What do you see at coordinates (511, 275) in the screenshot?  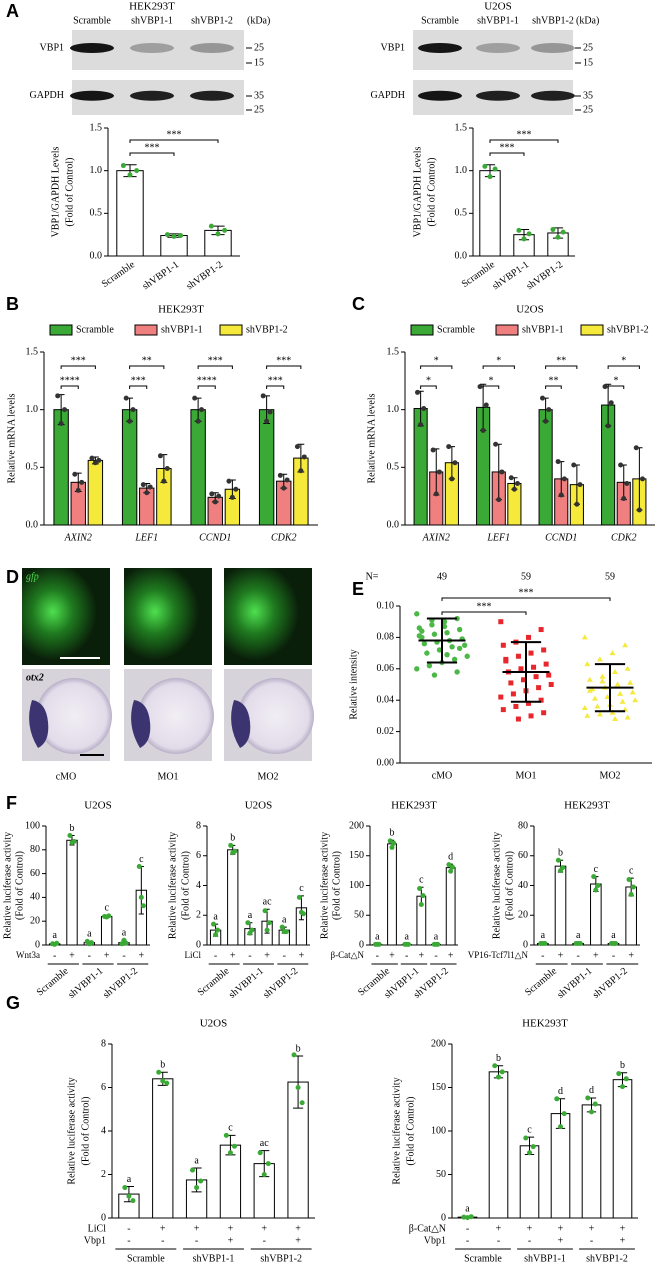 I see `x-tick-label: shVBP1-1` at bounding box center [511, 275].